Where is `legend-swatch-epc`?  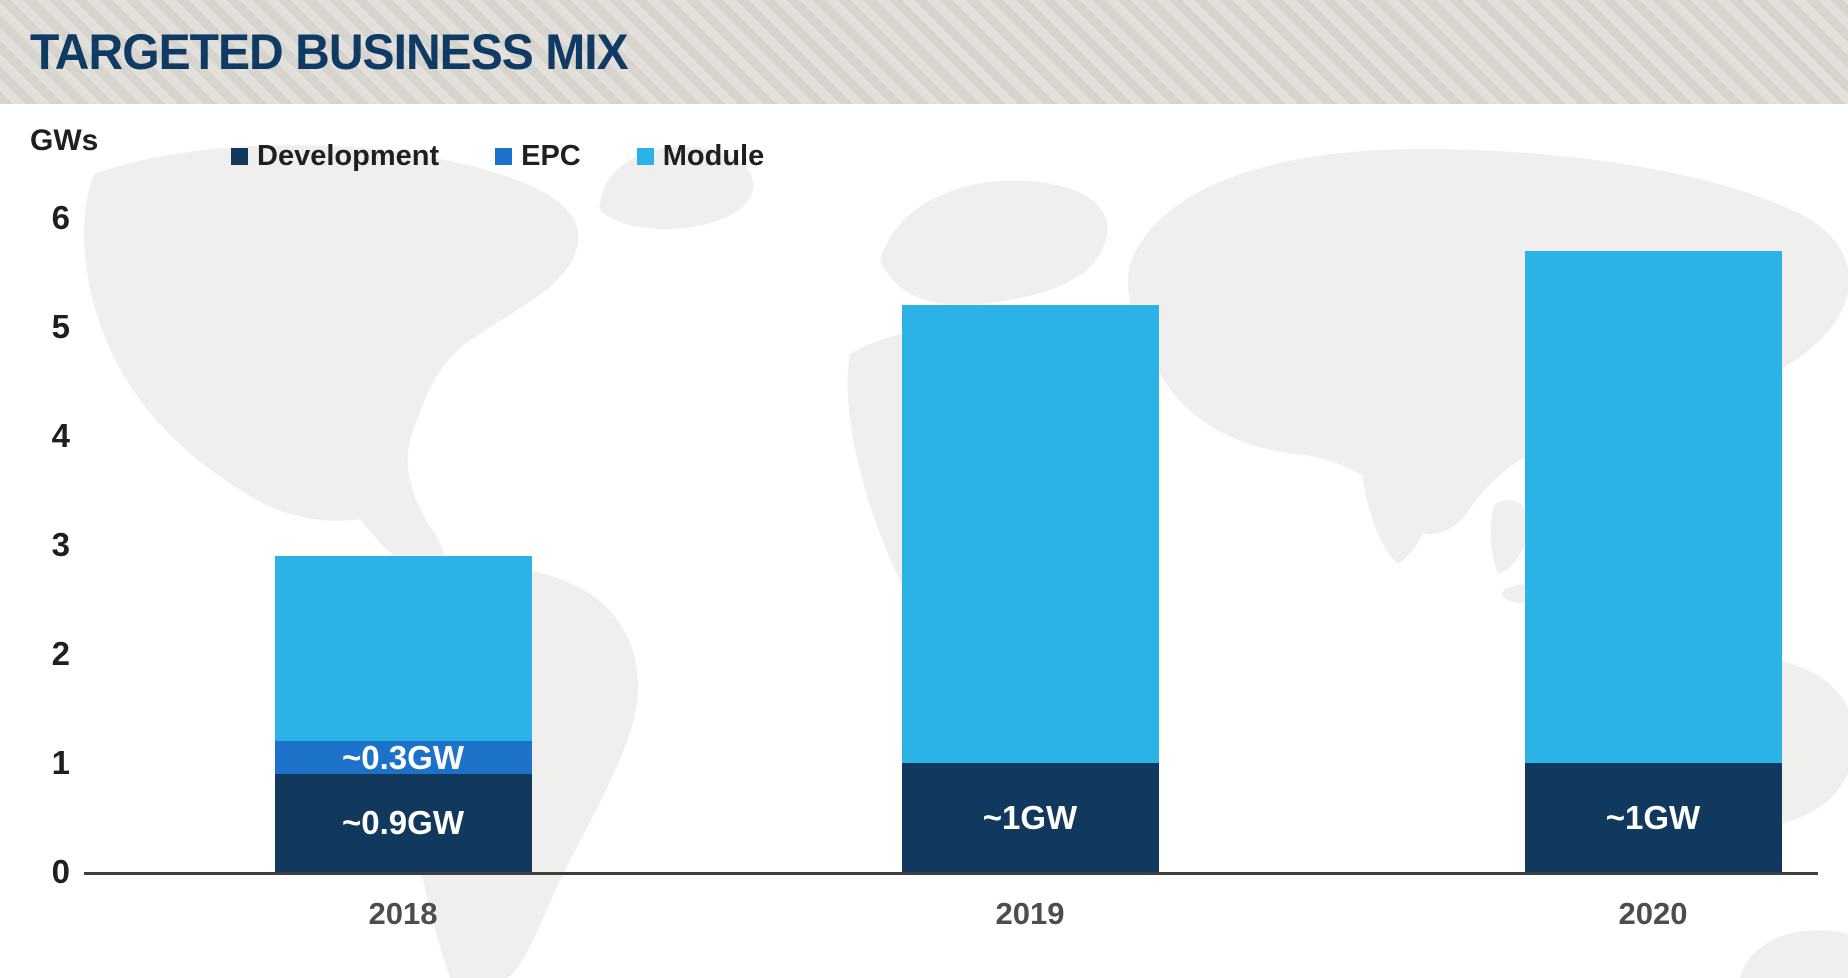 legend-swatch-epc is located at coordinates (504, 156).